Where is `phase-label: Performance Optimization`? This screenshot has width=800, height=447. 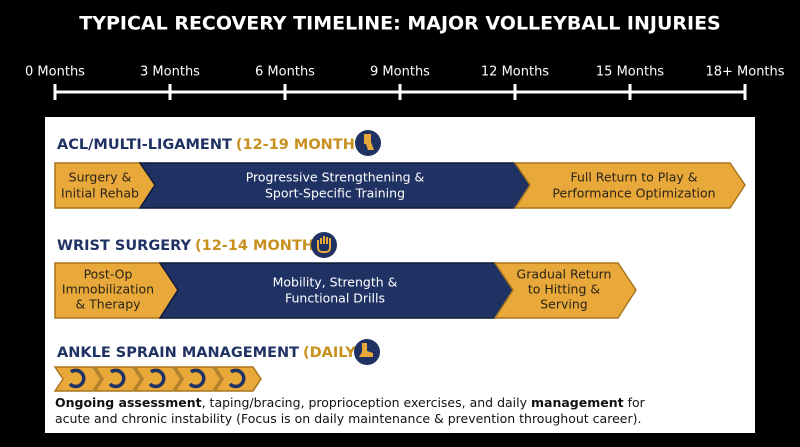 phase-label: Performance Optimization is located at coordinates (633, 193).